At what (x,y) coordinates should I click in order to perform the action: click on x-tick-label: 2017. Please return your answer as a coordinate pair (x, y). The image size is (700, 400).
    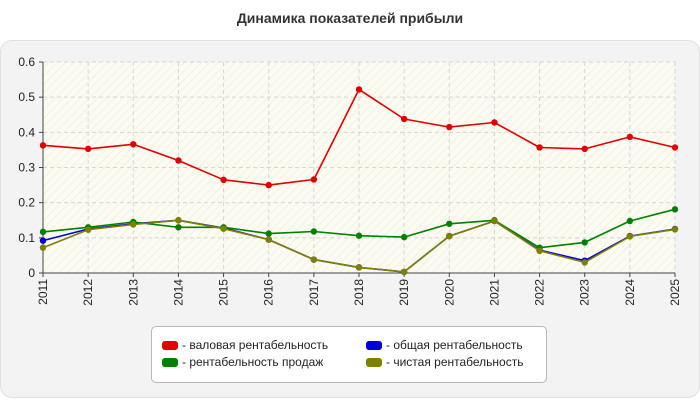
    Looking at the image, I should click on (314, 292).